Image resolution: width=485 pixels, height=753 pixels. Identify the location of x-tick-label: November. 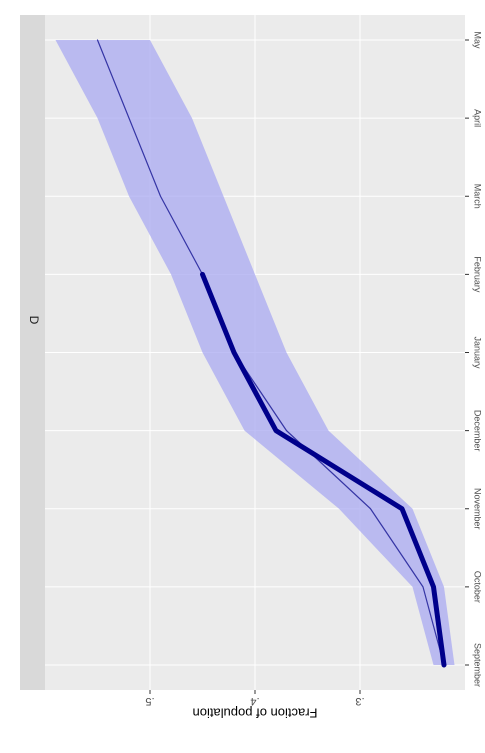
(478, 509).